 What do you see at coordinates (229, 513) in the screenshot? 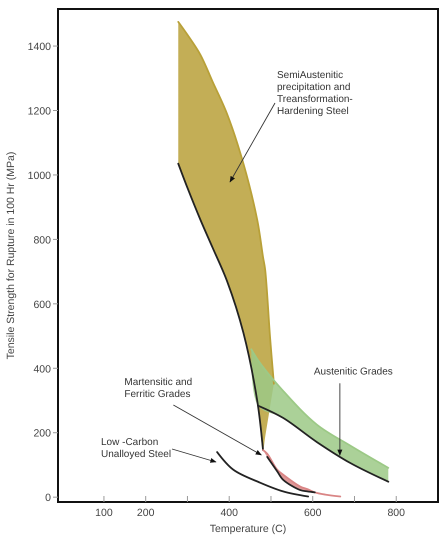
I see `x-tick-label: 400` at bounding box center [229, 513].